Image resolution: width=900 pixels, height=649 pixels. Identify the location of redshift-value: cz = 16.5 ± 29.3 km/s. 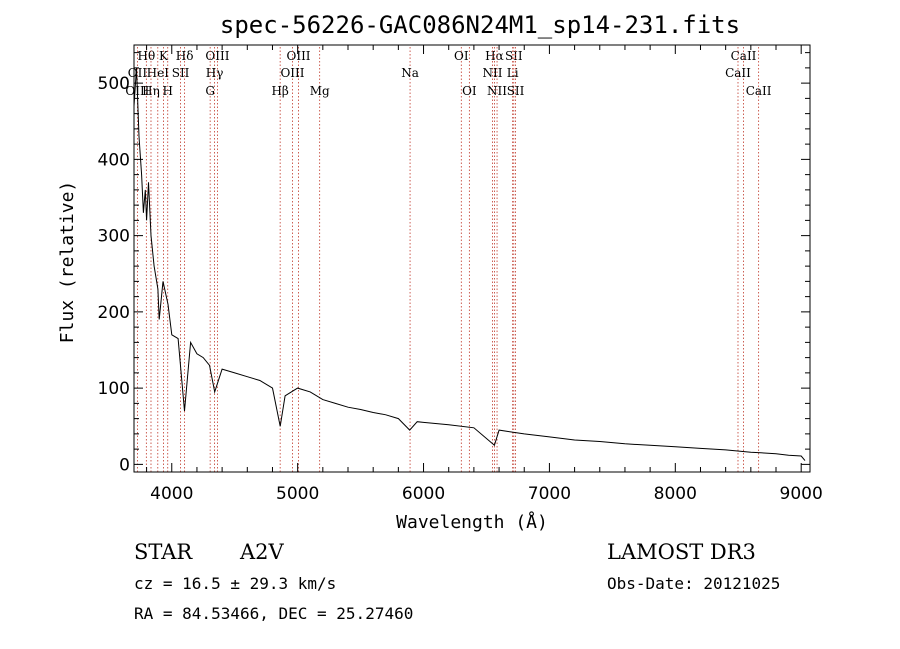
(235, 583).